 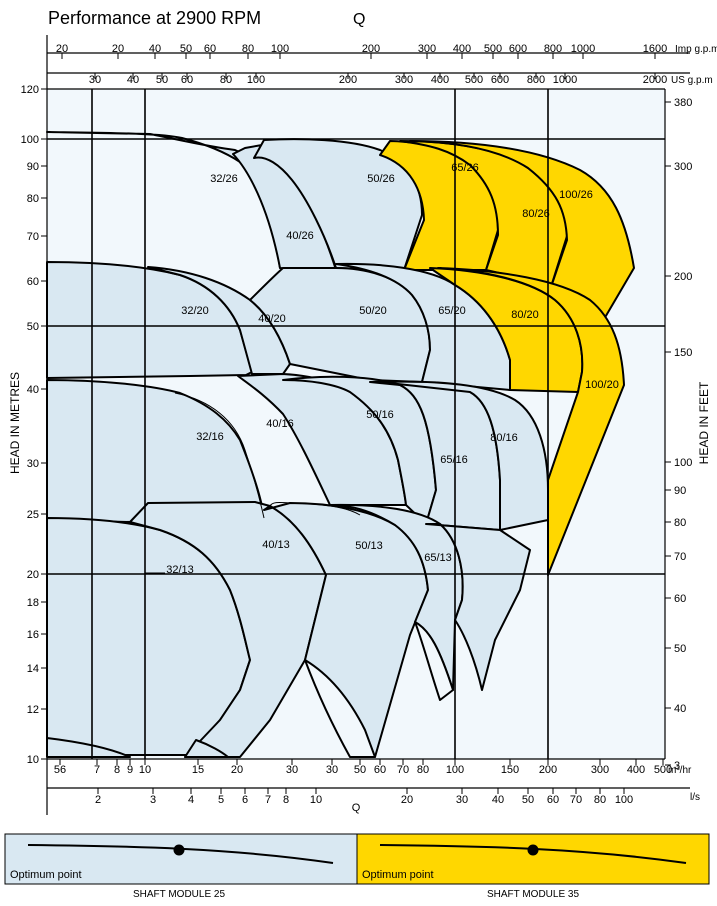 I want to click on m3hr-tick-label: 70, so click(x=403, y=770).